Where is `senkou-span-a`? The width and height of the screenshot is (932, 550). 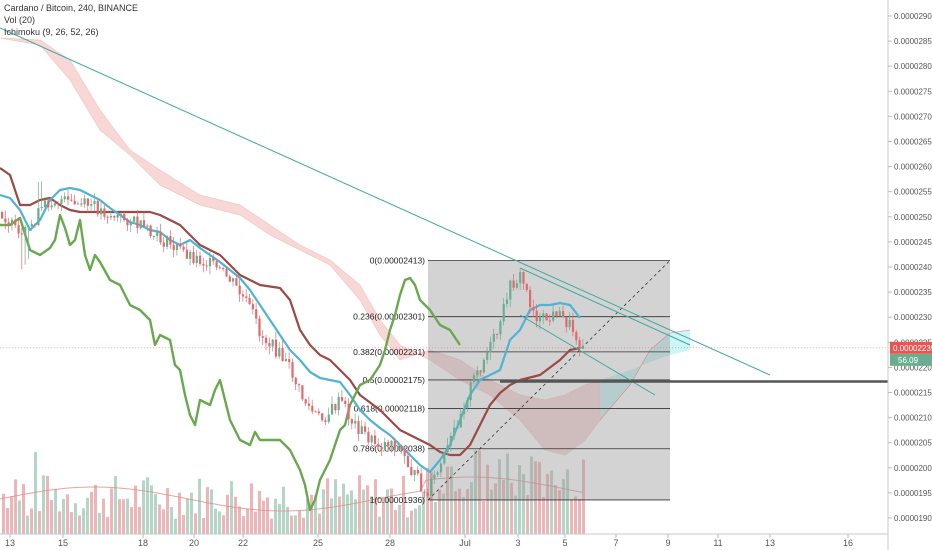 senkou-span-a is located at coordinates (645, 375).